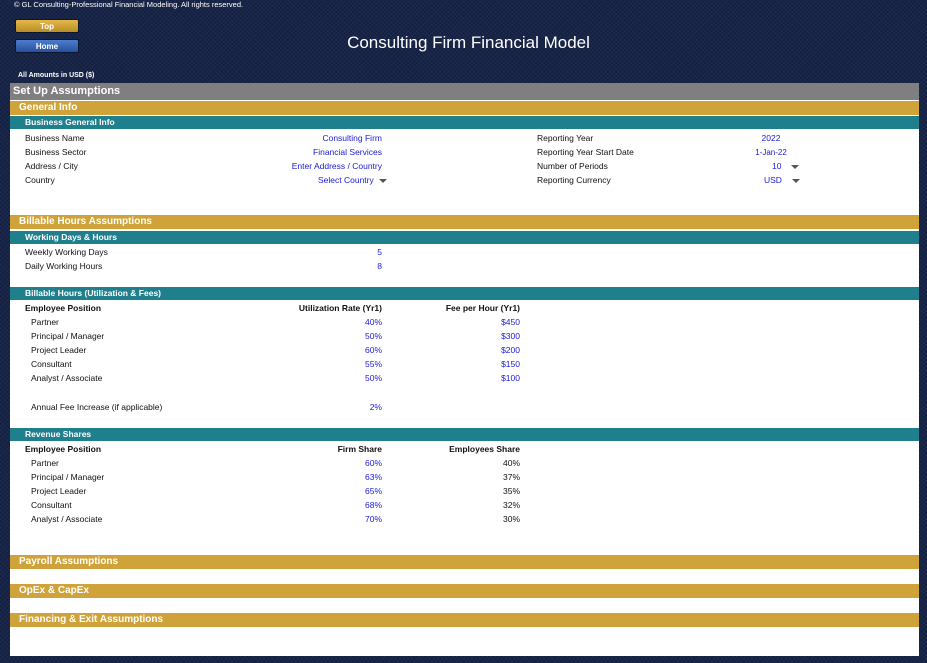 This screenshot has height=663, width=927. Describe the element at coordinates (373, 350) in the screenshot. I see `table-row-util: 60%` at that location.